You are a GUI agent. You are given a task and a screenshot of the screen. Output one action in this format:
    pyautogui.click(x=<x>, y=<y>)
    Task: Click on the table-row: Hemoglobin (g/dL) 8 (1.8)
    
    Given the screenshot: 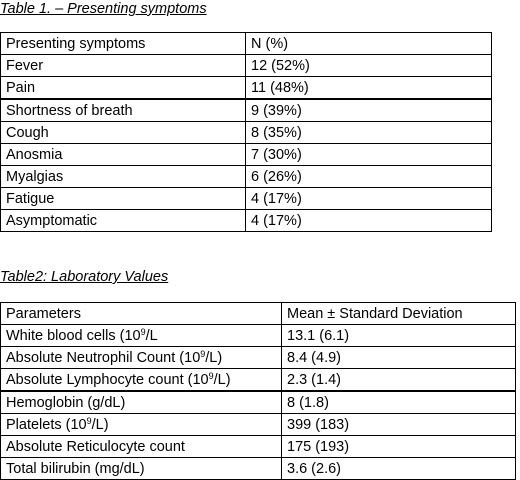 What is the action you would take?
    pyautogui.click(x=258, y=402)
    